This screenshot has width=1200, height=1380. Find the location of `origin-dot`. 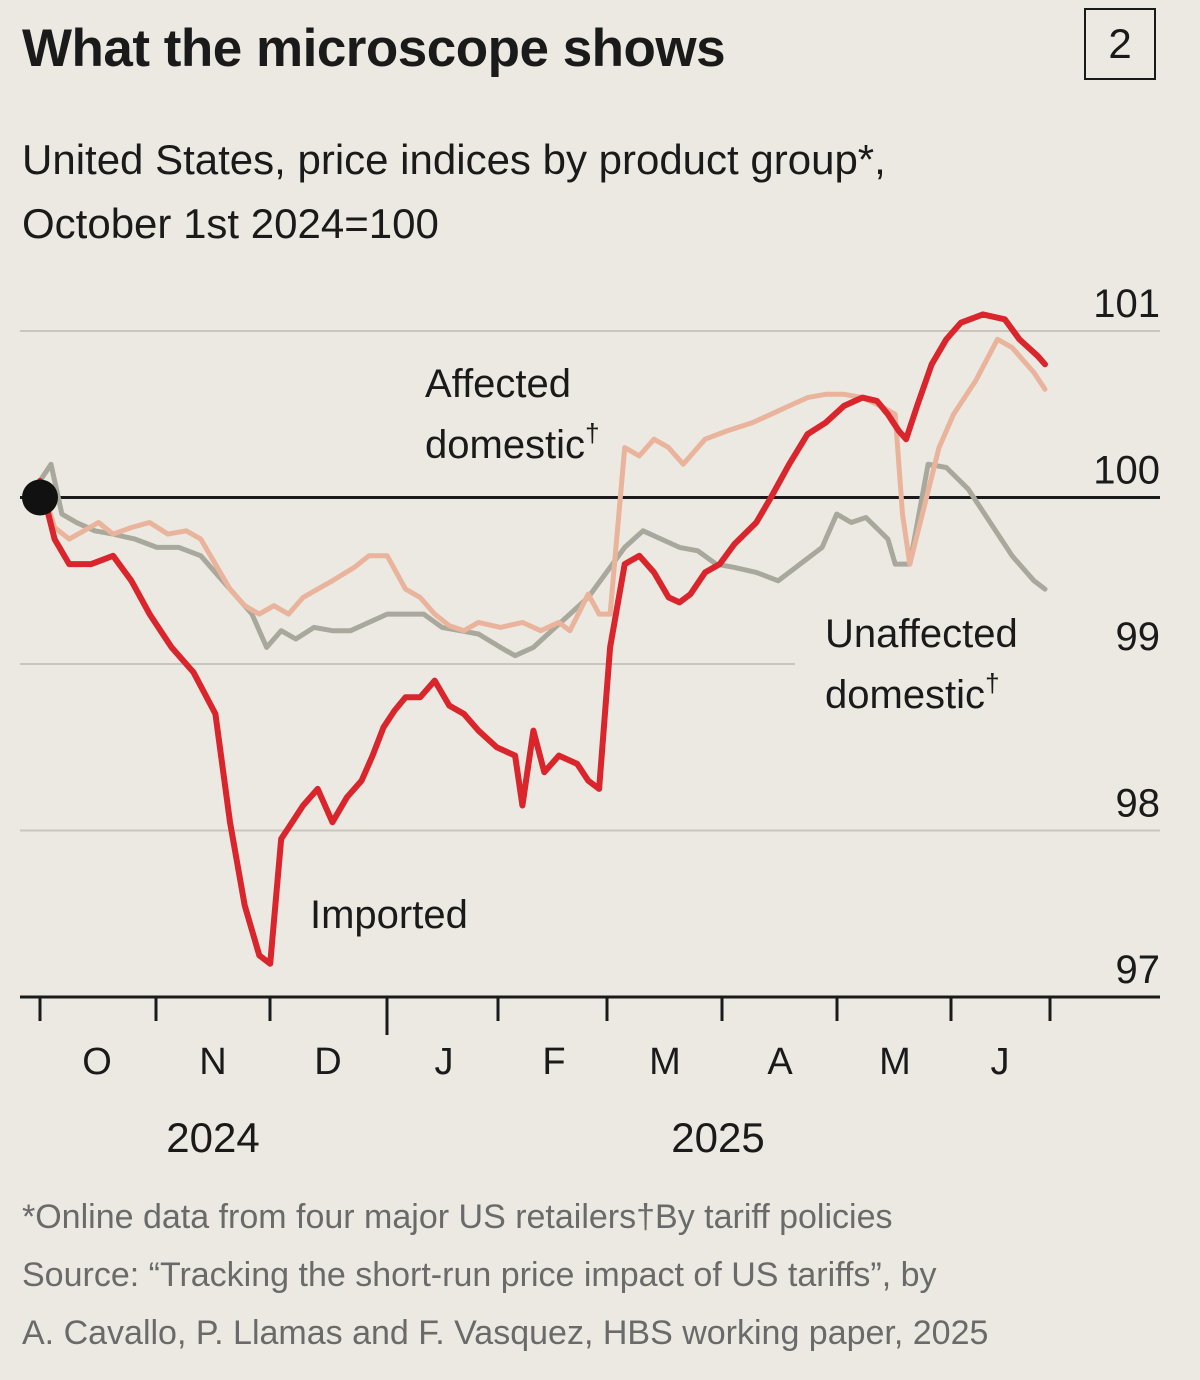

origin-dot is located at coordinates (40, 497).